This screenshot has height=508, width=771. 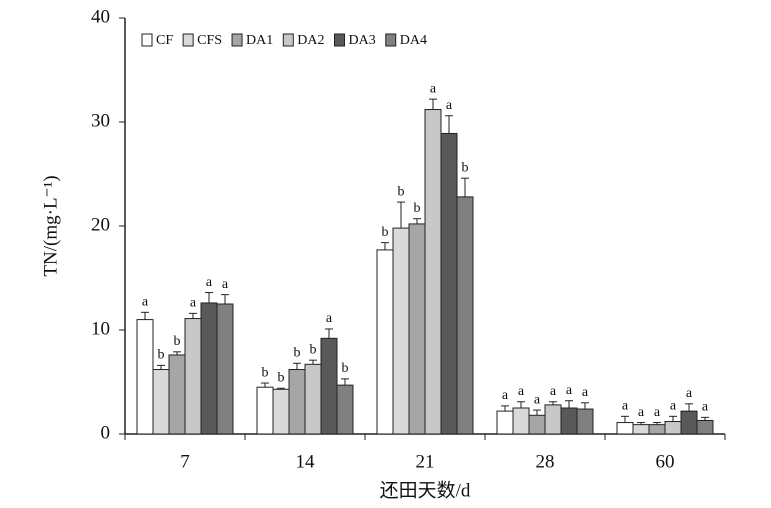 What do you see at coordinates (100, 328) in the screenshot?
I see `y-tick-label: 10` at bounding box center [100, 328].